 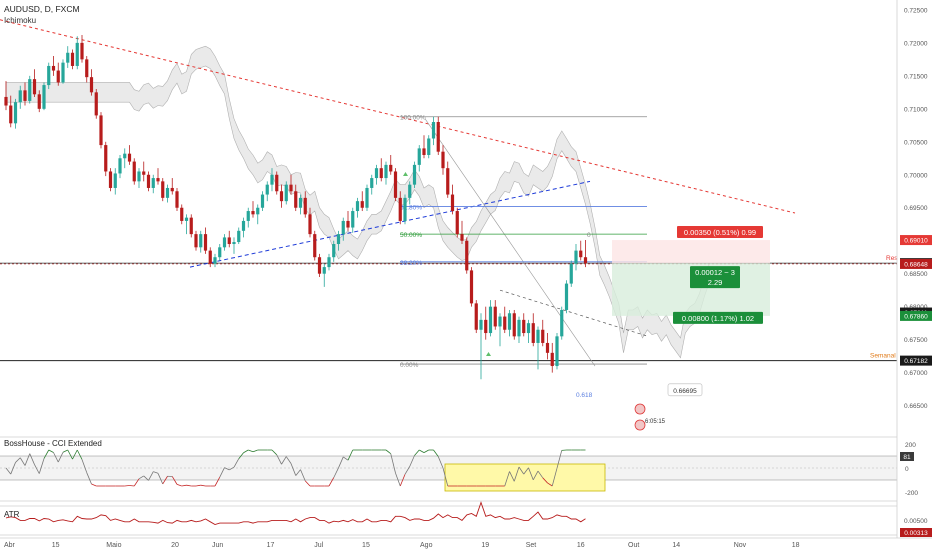 I want to click on time-tick-label: Jul, so click(x=318, y=545).